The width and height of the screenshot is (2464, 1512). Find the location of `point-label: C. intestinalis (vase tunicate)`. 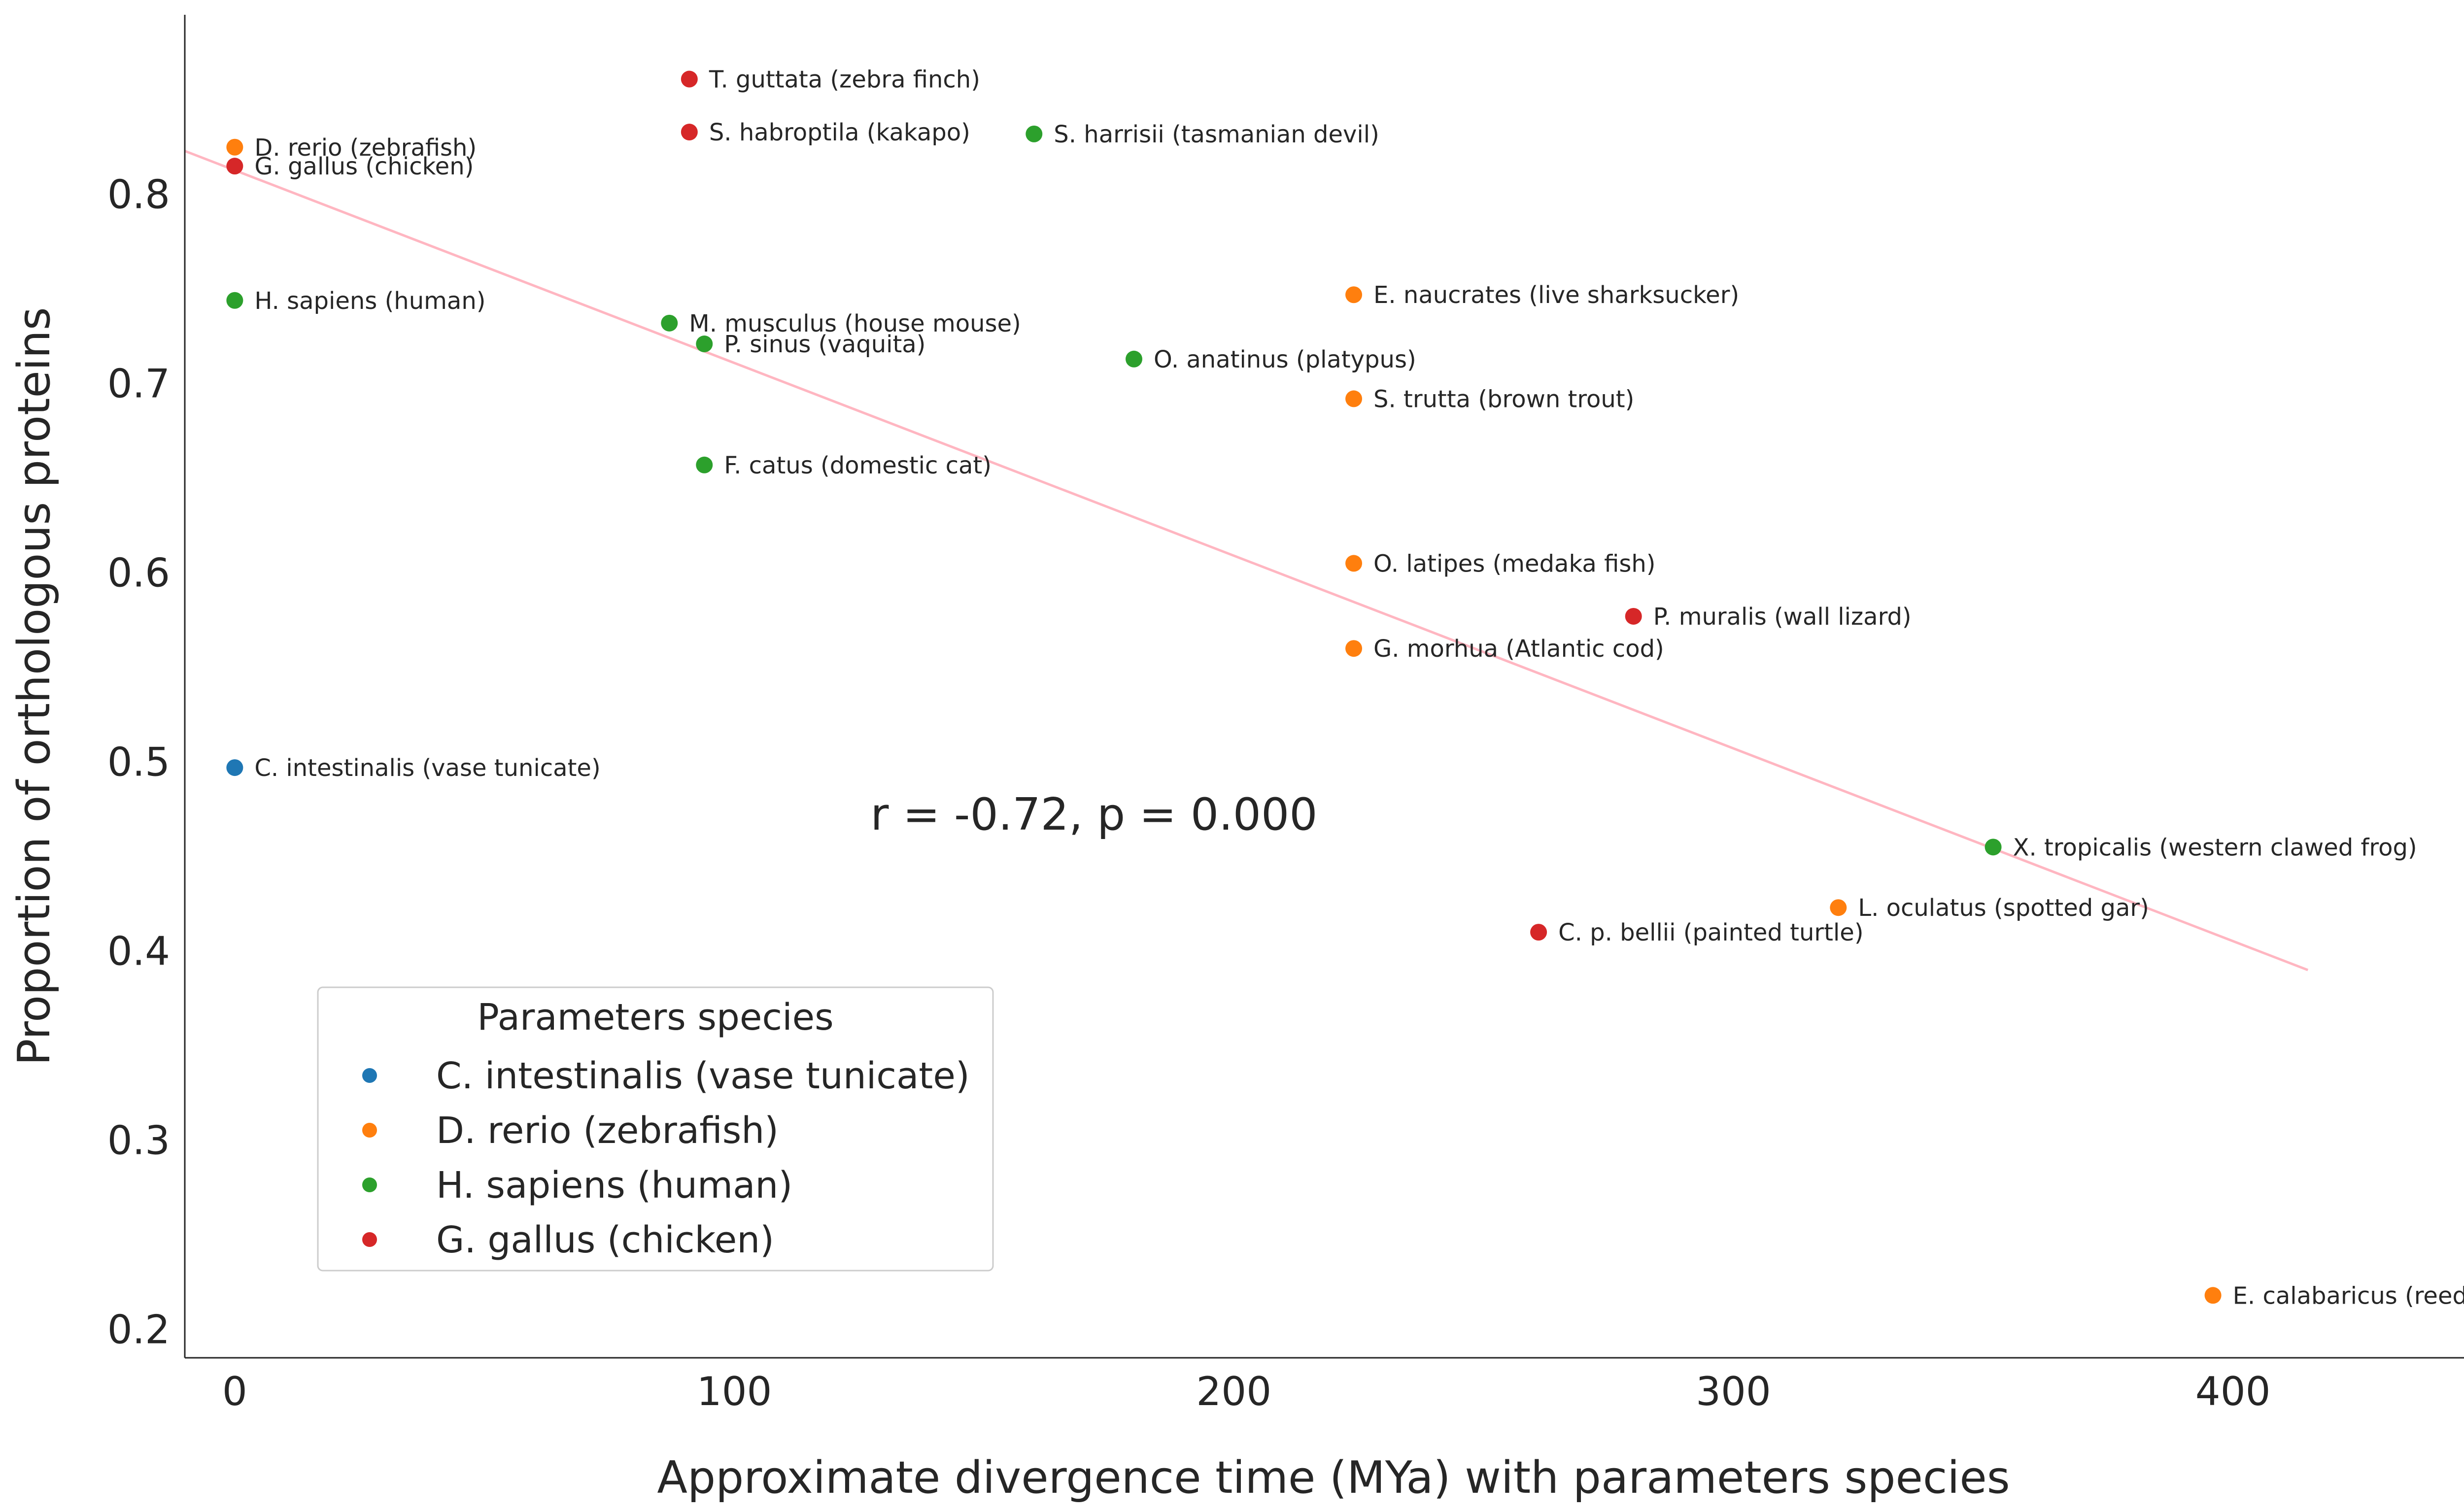

point-label: C. intestinalis (vase tunicate) is located at coordinates (427, 768).